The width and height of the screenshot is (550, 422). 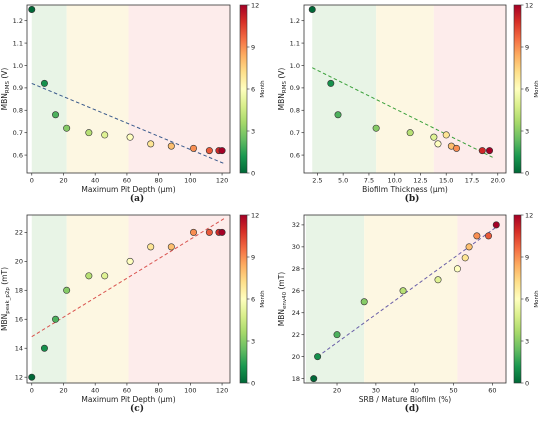 I want to click on x-tick-label: 80, so click(x=158, y=181).